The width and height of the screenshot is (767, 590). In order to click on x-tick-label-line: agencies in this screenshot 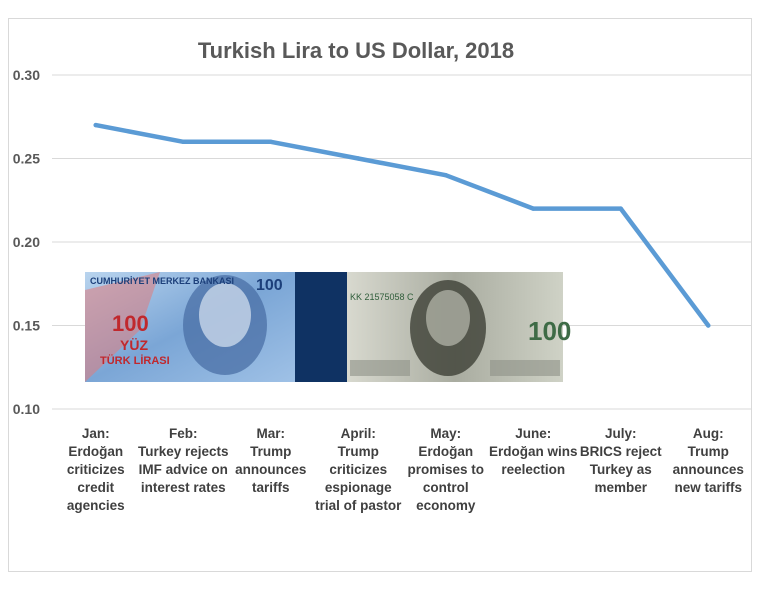, I will do `click(96, 506)`.